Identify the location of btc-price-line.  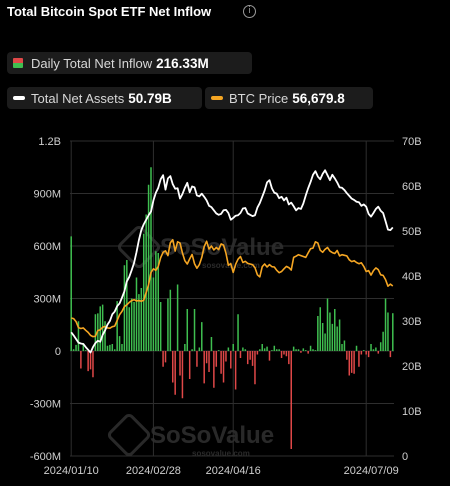
(232, 288).